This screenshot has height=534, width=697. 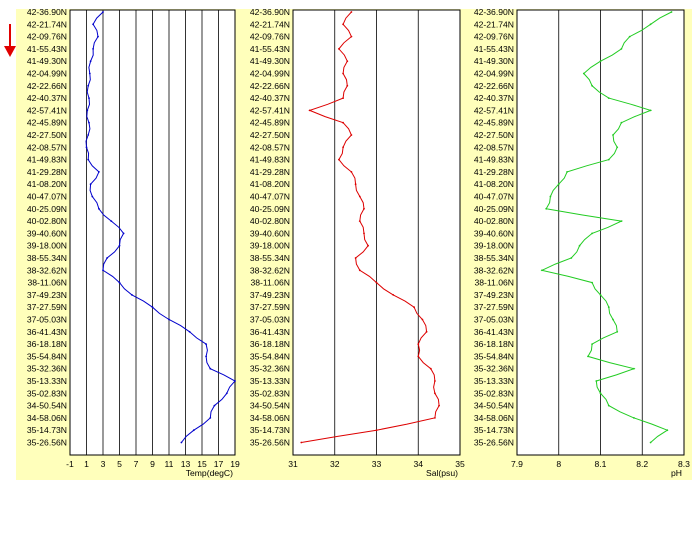 I want to click on latitude-label: 40-02.80N, so click(x=494, y=221).